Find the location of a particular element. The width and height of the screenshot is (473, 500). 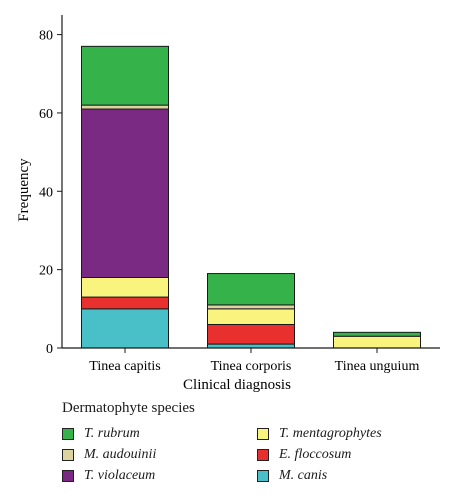

x-axis-title: Clinical diagnosis is located at coordinates (237, 385).